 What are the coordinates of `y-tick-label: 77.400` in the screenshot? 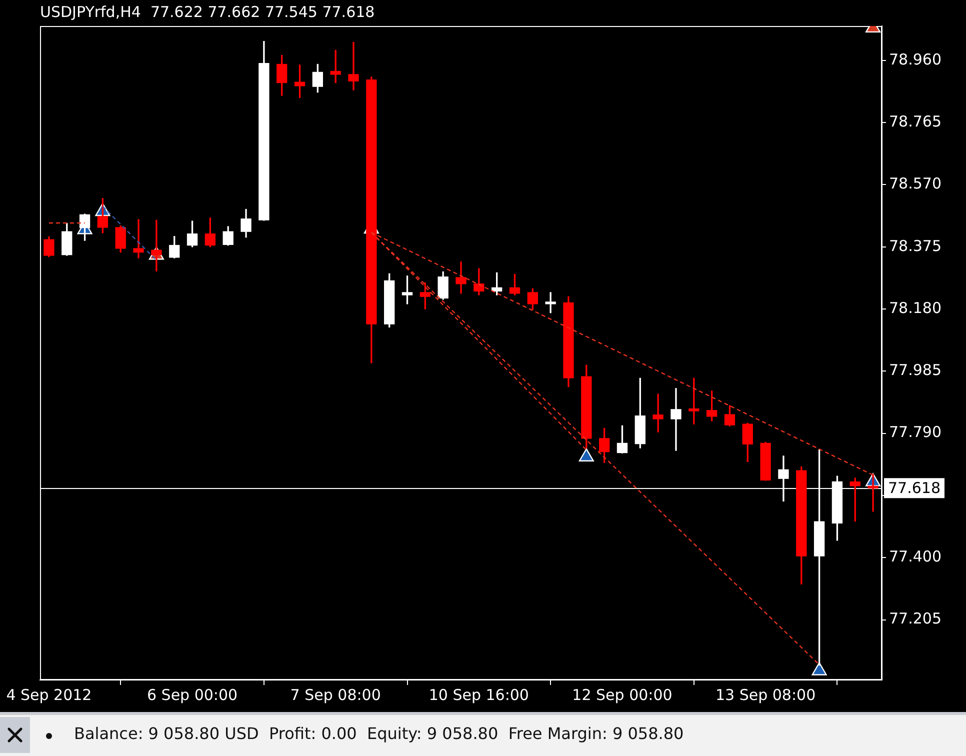 It's located at (915, 557).